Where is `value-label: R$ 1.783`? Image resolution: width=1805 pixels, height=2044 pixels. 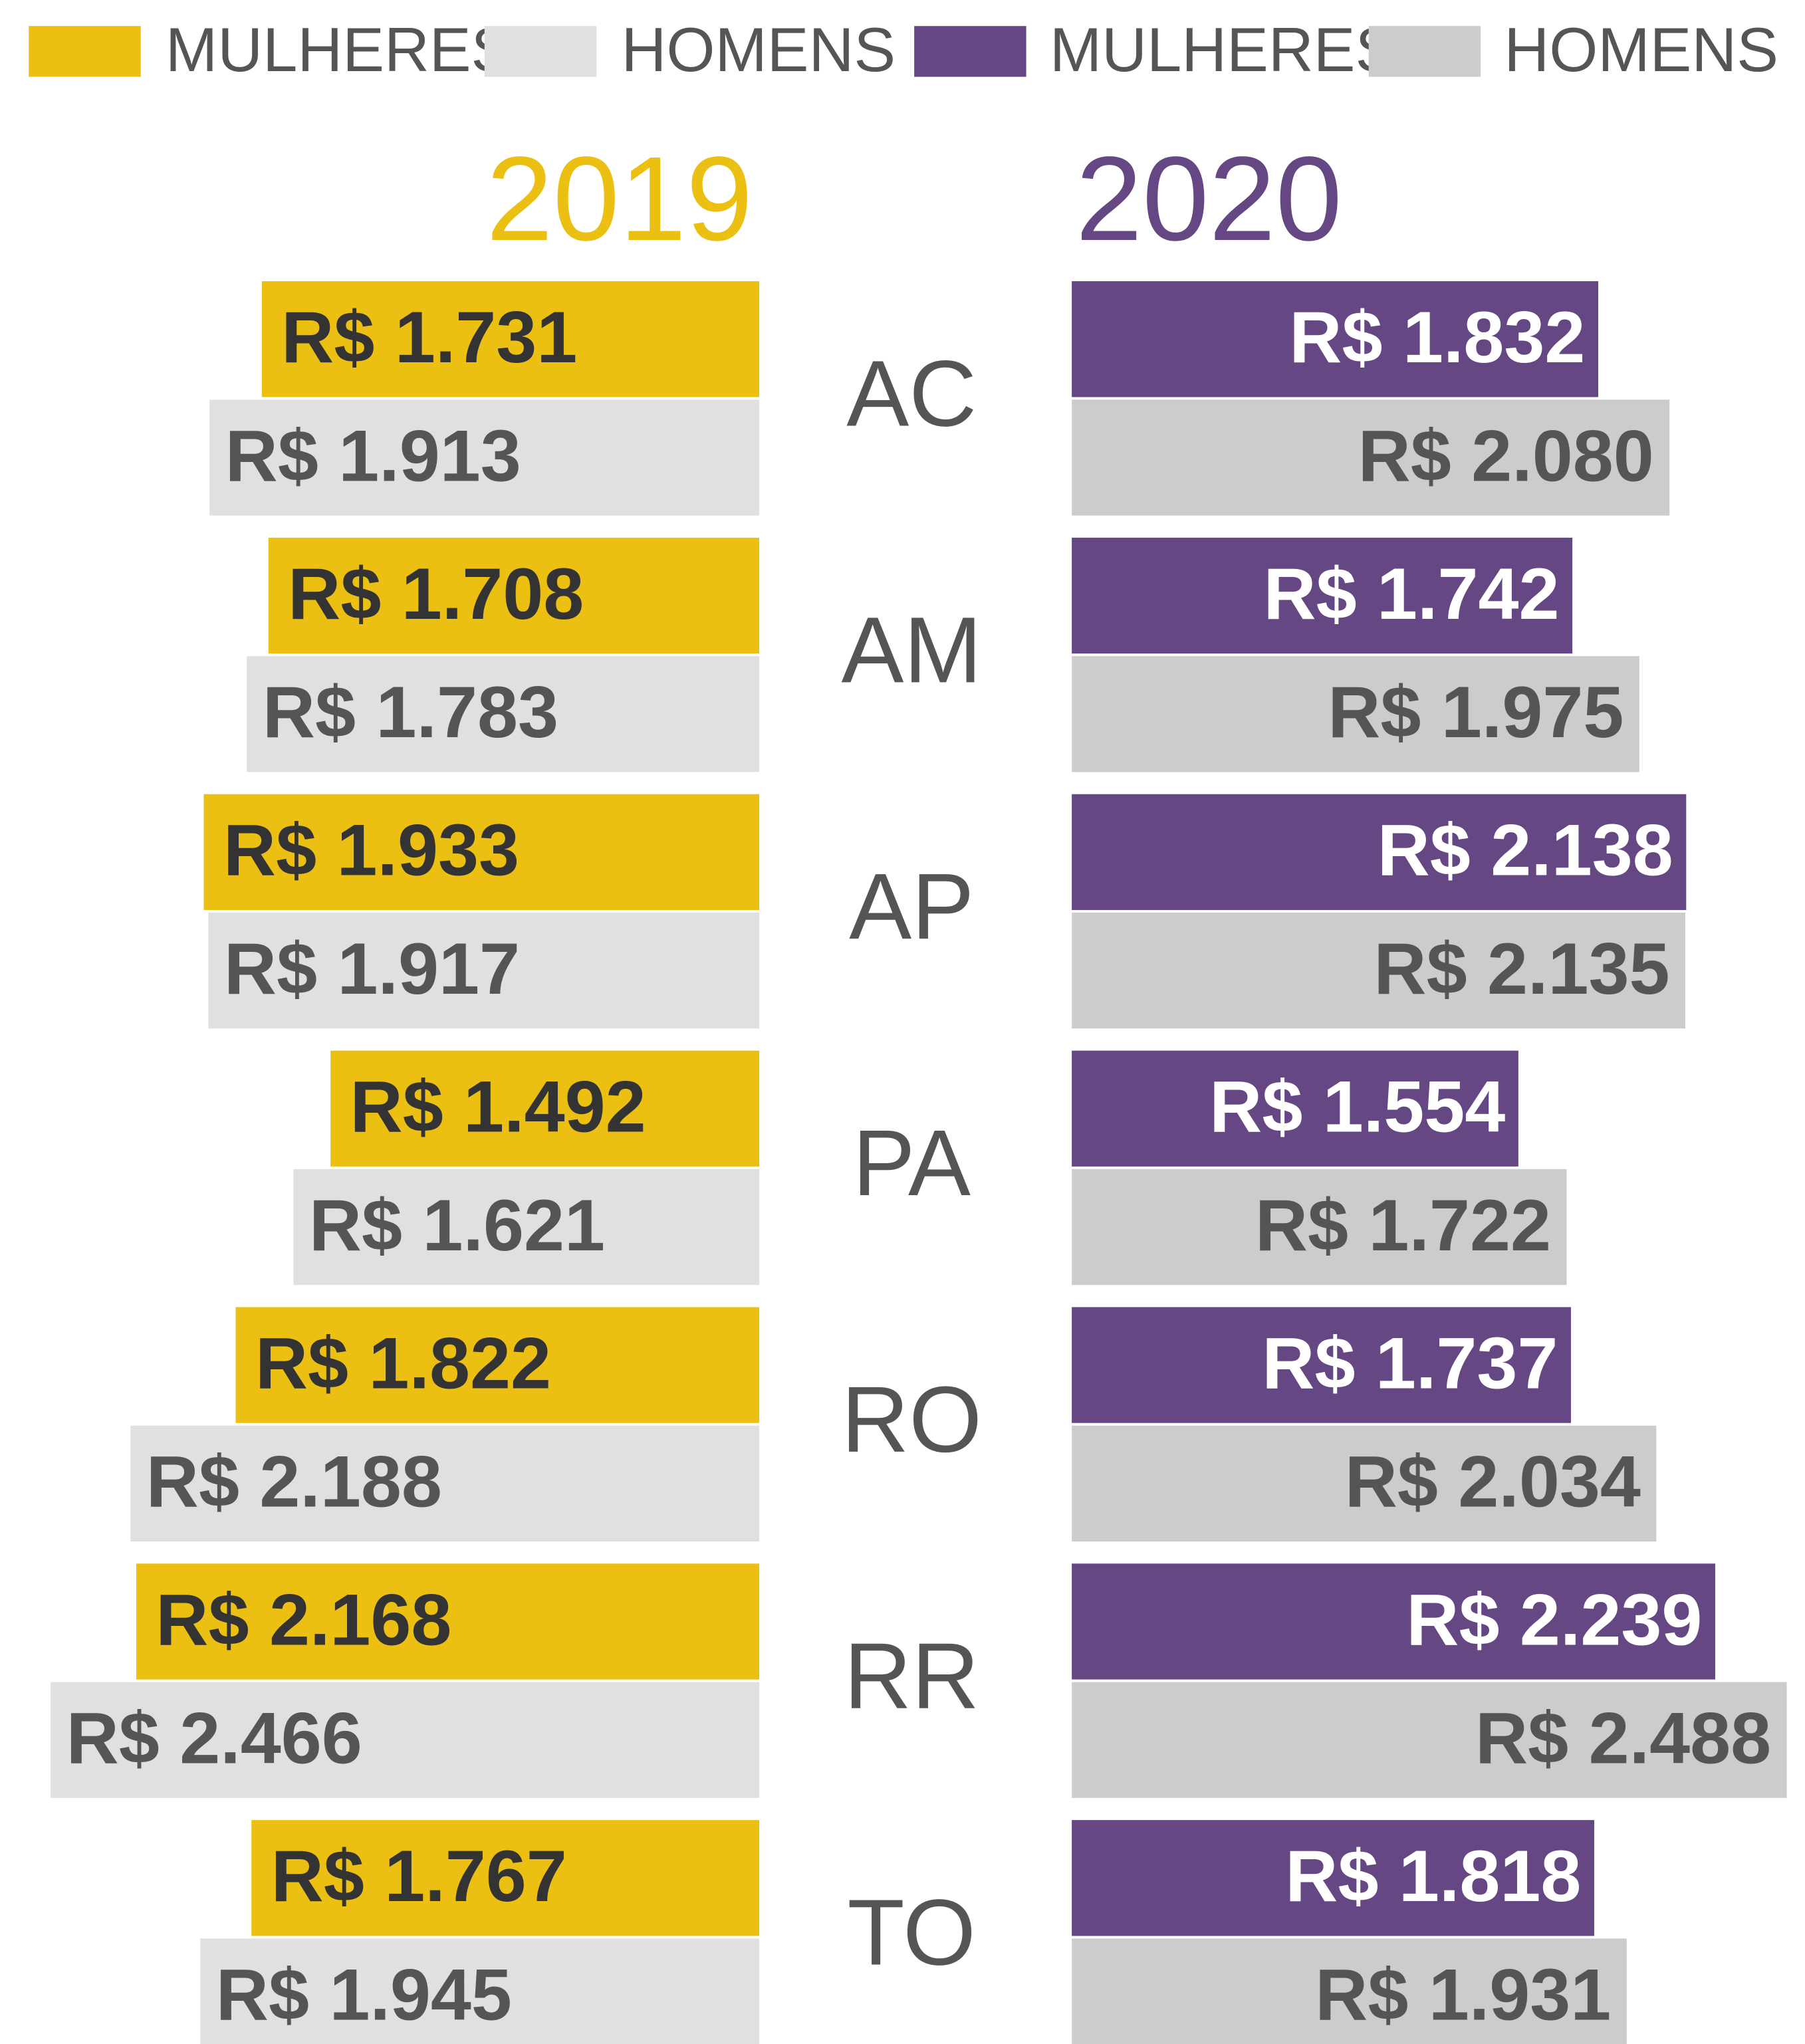 value-label: R$ 1.783 is located at coordinates (410, 712).